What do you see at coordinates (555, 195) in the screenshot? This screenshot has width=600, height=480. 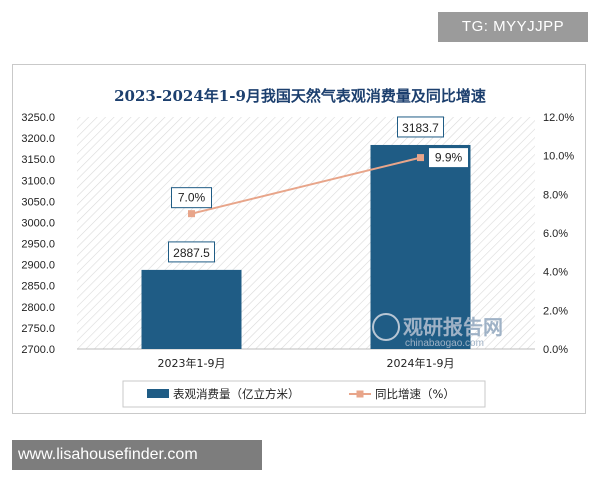 I see `y-right-tick-label: 8.0%` at bounding box center [555, 195].